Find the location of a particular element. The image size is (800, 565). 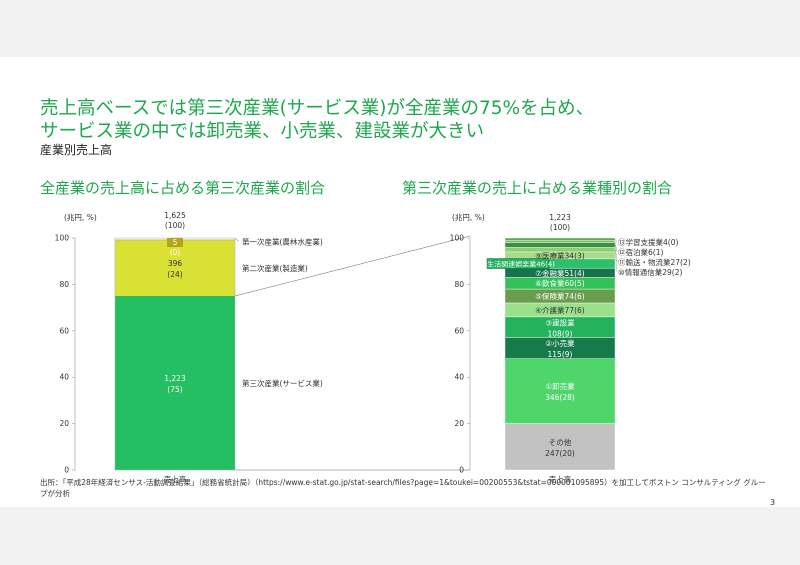

right-segment-value: 346(28) is located at coordinates (560, 397).